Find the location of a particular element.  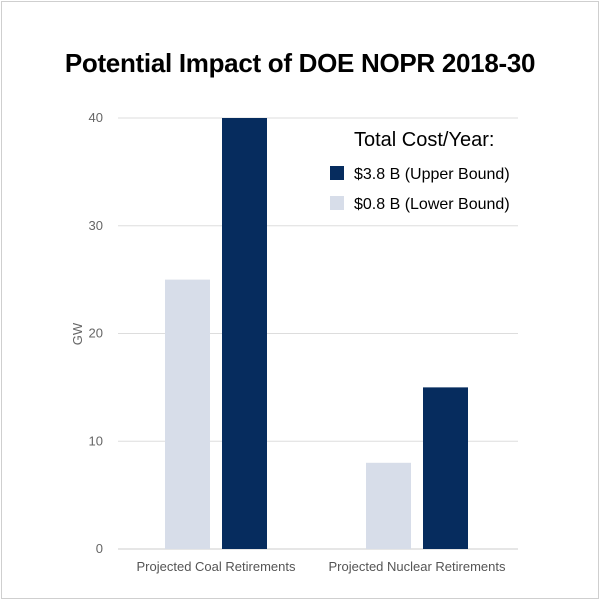

y-tick-label: 0 is located at coordinates (99, 548).